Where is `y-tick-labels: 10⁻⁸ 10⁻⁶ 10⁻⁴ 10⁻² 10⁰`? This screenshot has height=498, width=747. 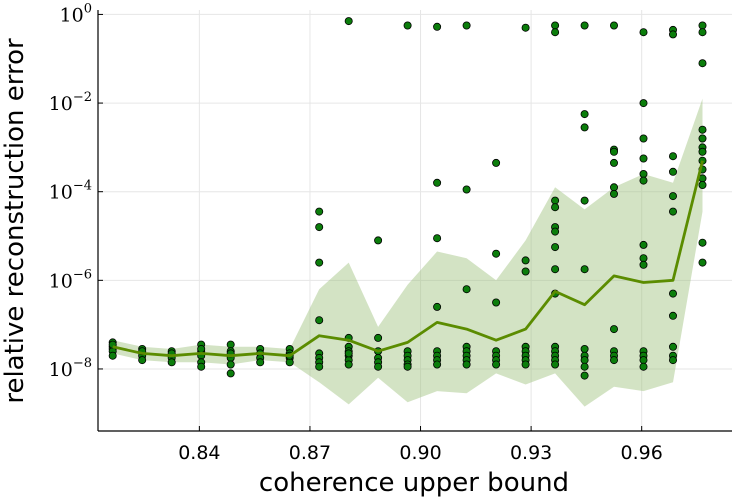 y-tick-labels: 10⁻⁸ 10⁻⁶ 10⁻⁴ 10⁻² 10⁰ is located at coordinates (70, 191).